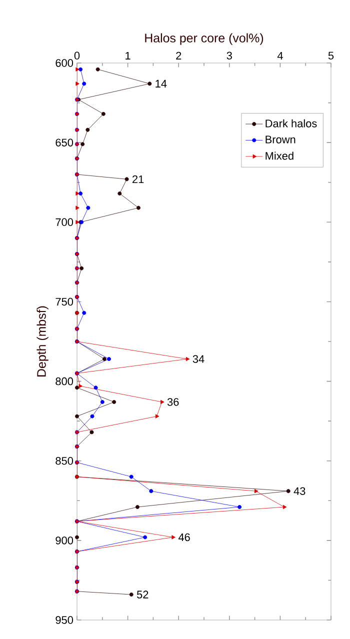 Image resolution: width=350 pixels, height=639 pixels. What do you see at coordinates (280, 156) in the screenshot?
I see `legend-label: Mixed` at bounding box center [280, 156].